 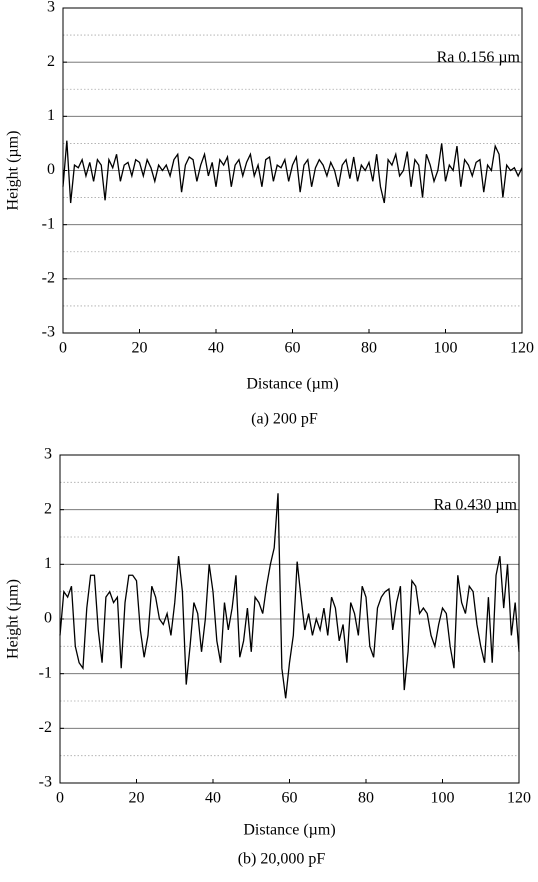 What do you see at coordinates (479, 57) in the screenshot?
I see `annotation: Ra 0.156 µm` at bounding box center [479, 57].